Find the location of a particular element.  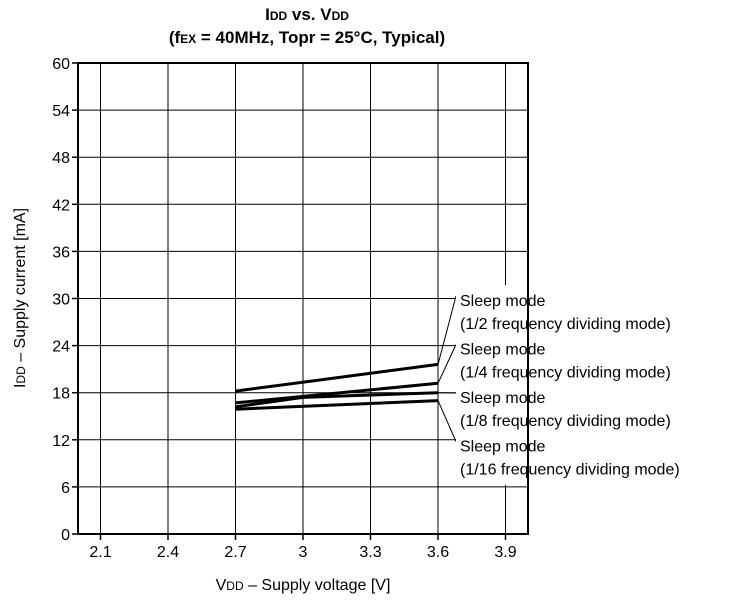

y-tick-label: 54 is located at coordinates (61, 111).